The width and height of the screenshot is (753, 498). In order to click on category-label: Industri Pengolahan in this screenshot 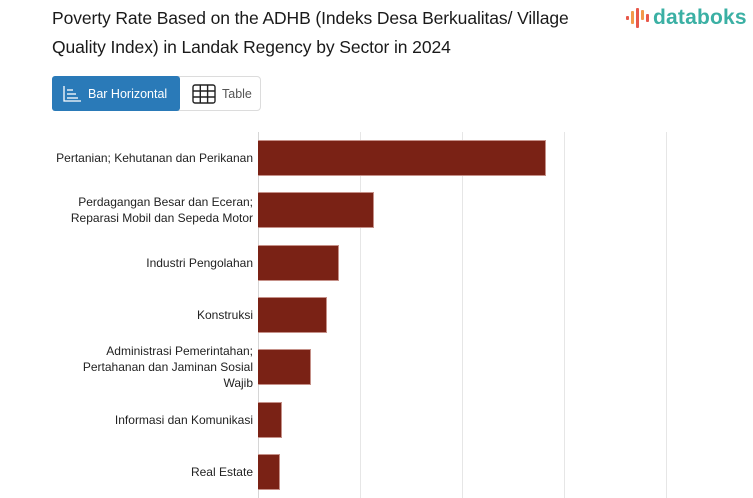, I will do `click(199, 262)`.